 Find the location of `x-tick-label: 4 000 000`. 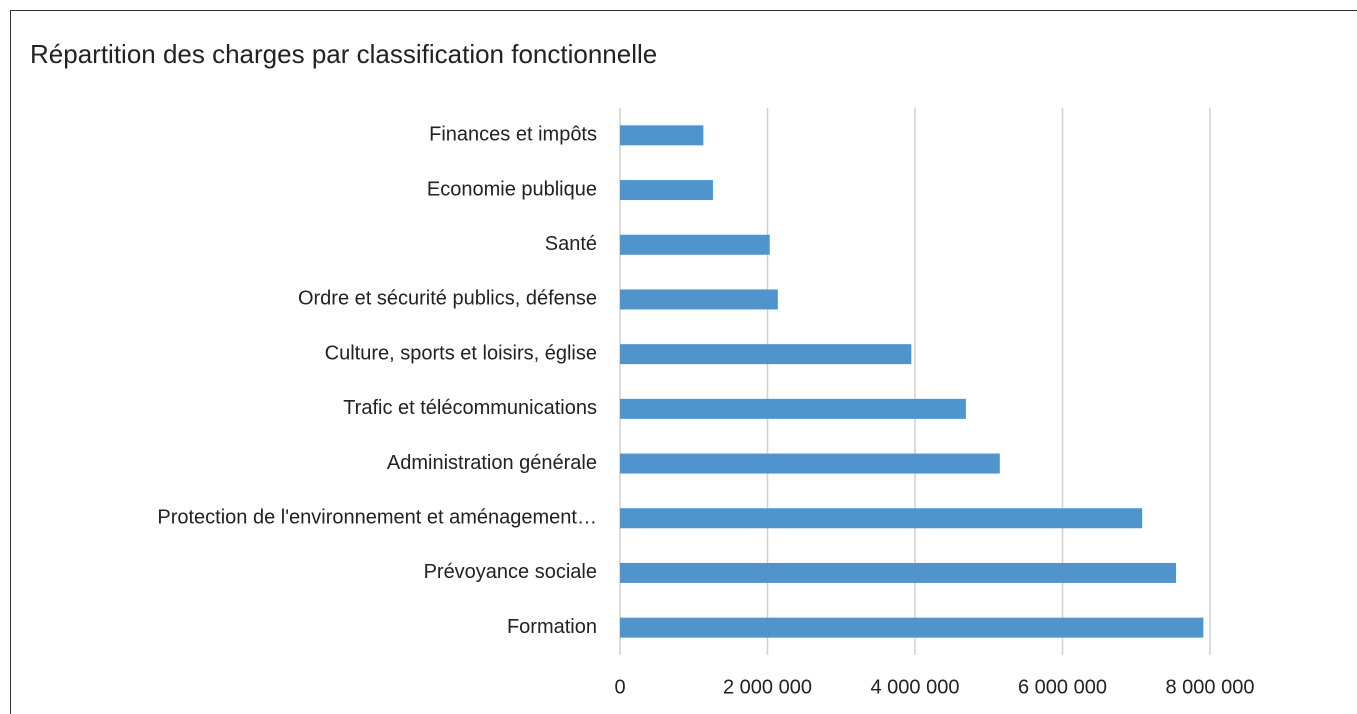

x-tick-label: 4 000 000 is located at coordinates (915, 687).